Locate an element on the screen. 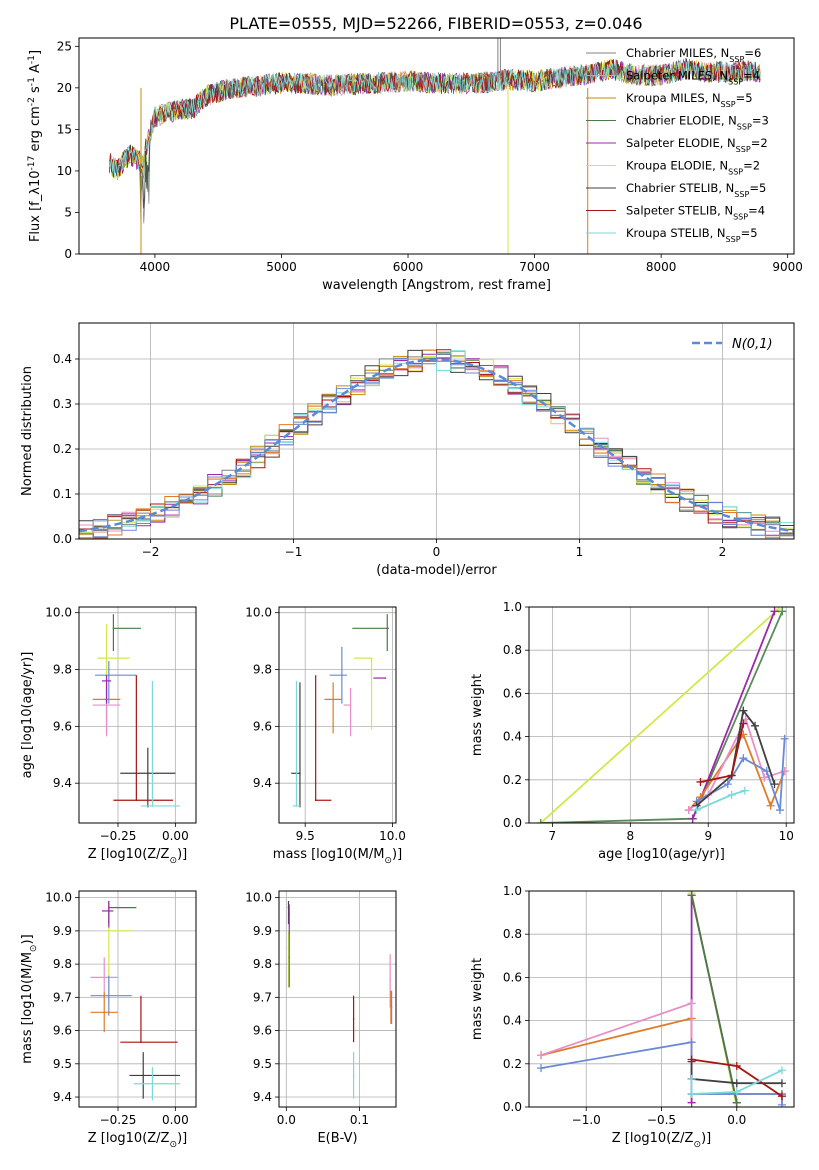 The width and height of the screenshot is (819, 1170). y-axis-label: Flux [f_λ10-17 erg cm-2 s-1 A-1] is located at coordinates (35, 146).